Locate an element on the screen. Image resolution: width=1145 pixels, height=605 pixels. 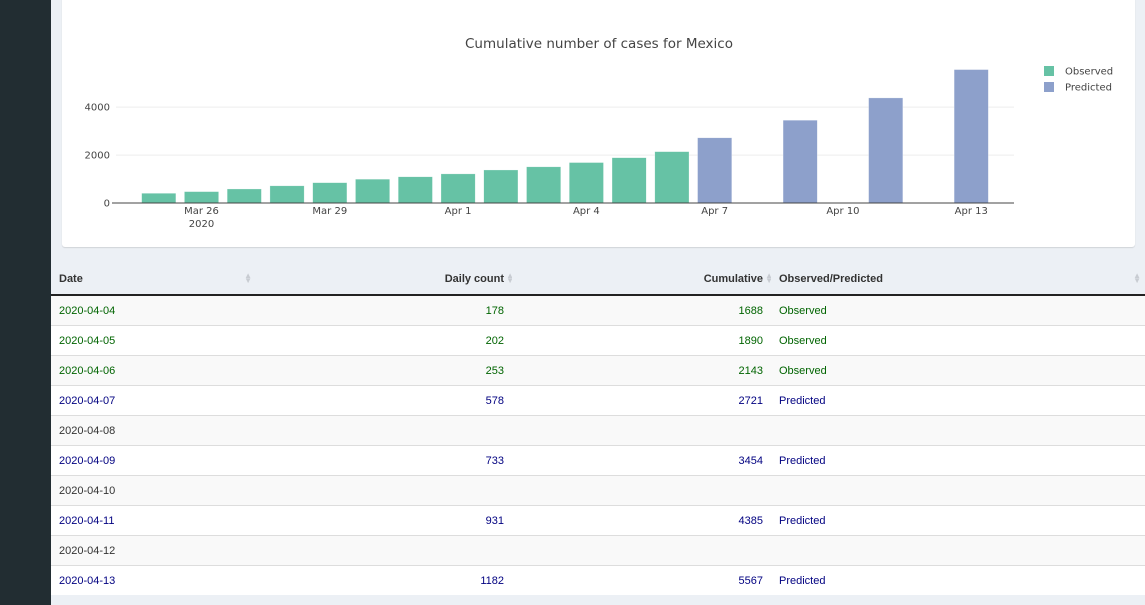
table-row: 2020-04-07 578 2721 Predicted is located at coordinates (598, 400).